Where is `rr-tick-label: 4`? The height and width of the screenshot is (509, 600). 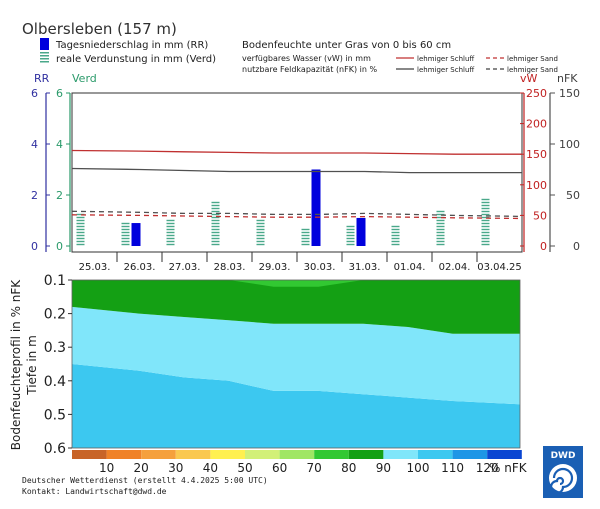
rr-tick-label: 4 is located at coordinates (34, 144).